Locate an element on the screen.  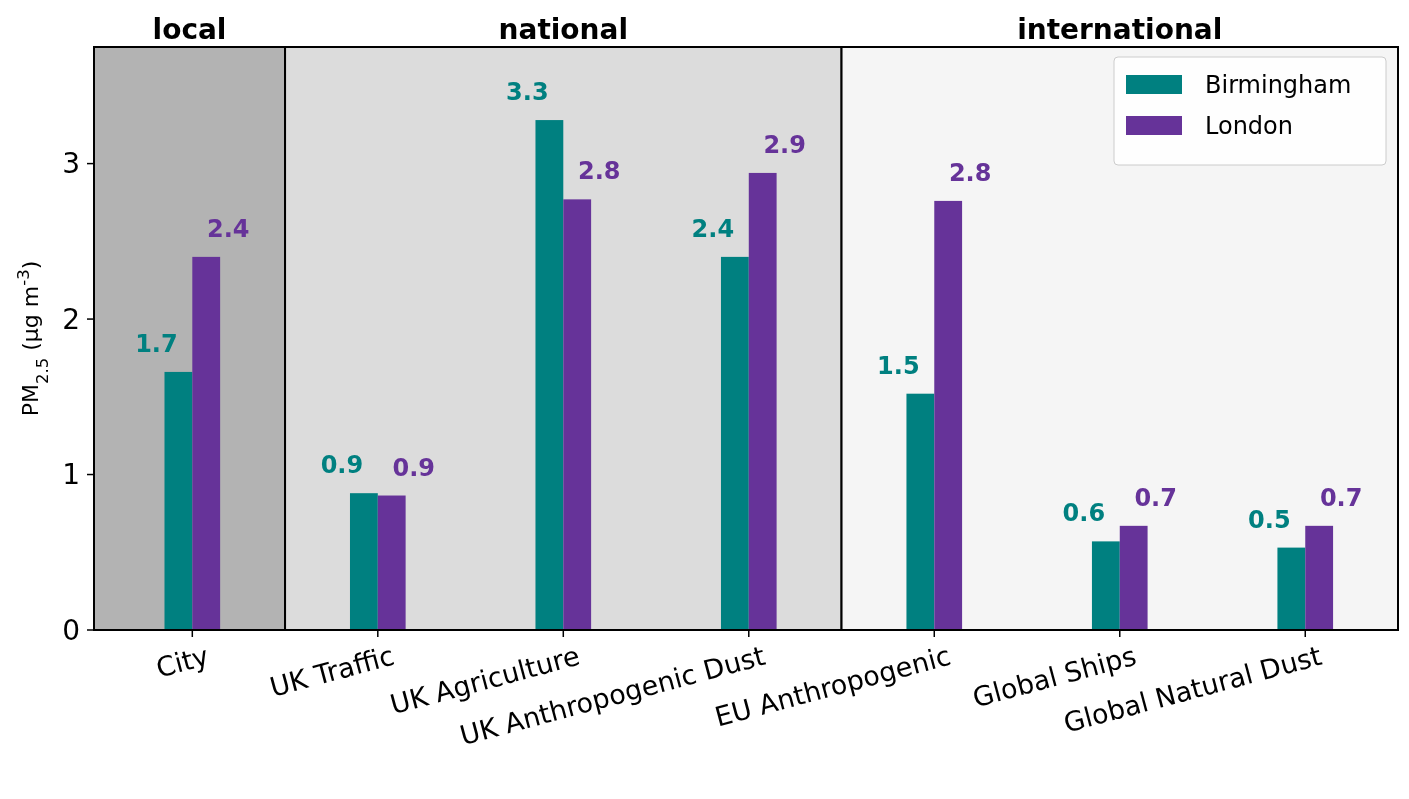
data-label: 1.5 is located at coordinates (898, 365).